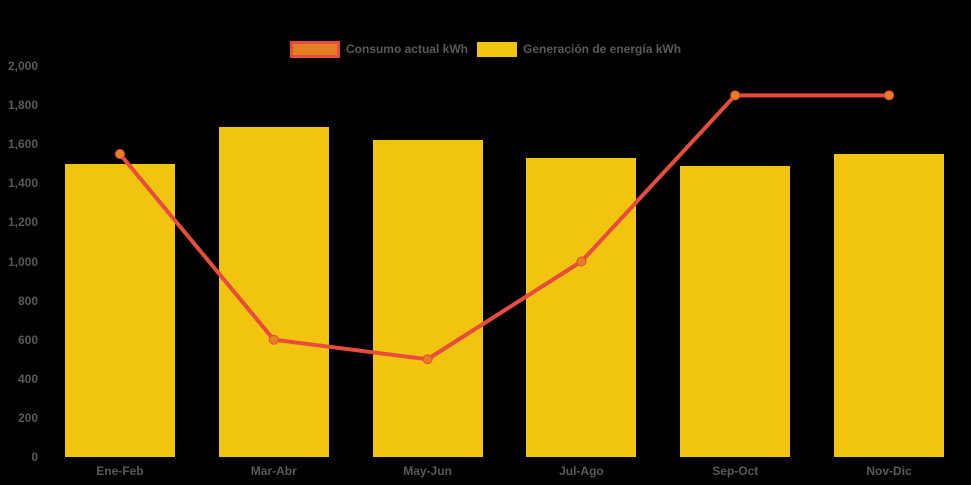 The height and width of the screenshot is (485, 971). Describe the element at coordinates (735, 311) in the screenshot. I see `bar-sep-oct` at that location.